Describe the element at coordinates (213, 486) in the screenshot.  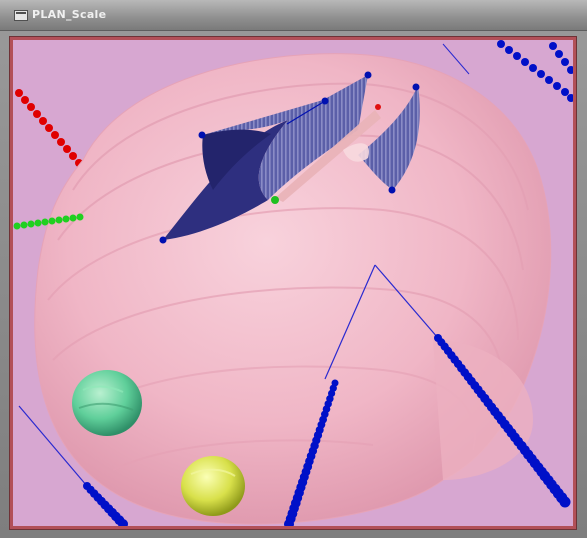
I see `target-sphere-yellow` at that location.